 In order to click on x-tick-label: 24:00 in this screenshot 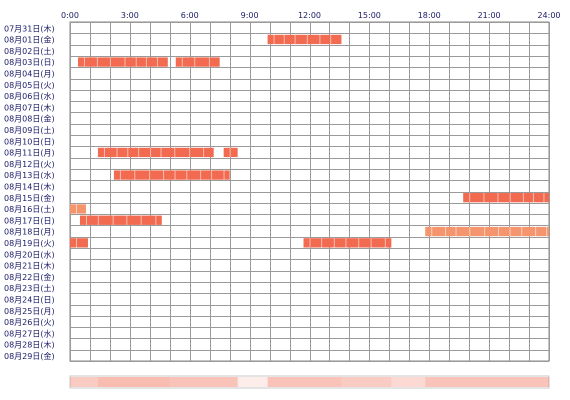, I will do `click(548, 15)`.